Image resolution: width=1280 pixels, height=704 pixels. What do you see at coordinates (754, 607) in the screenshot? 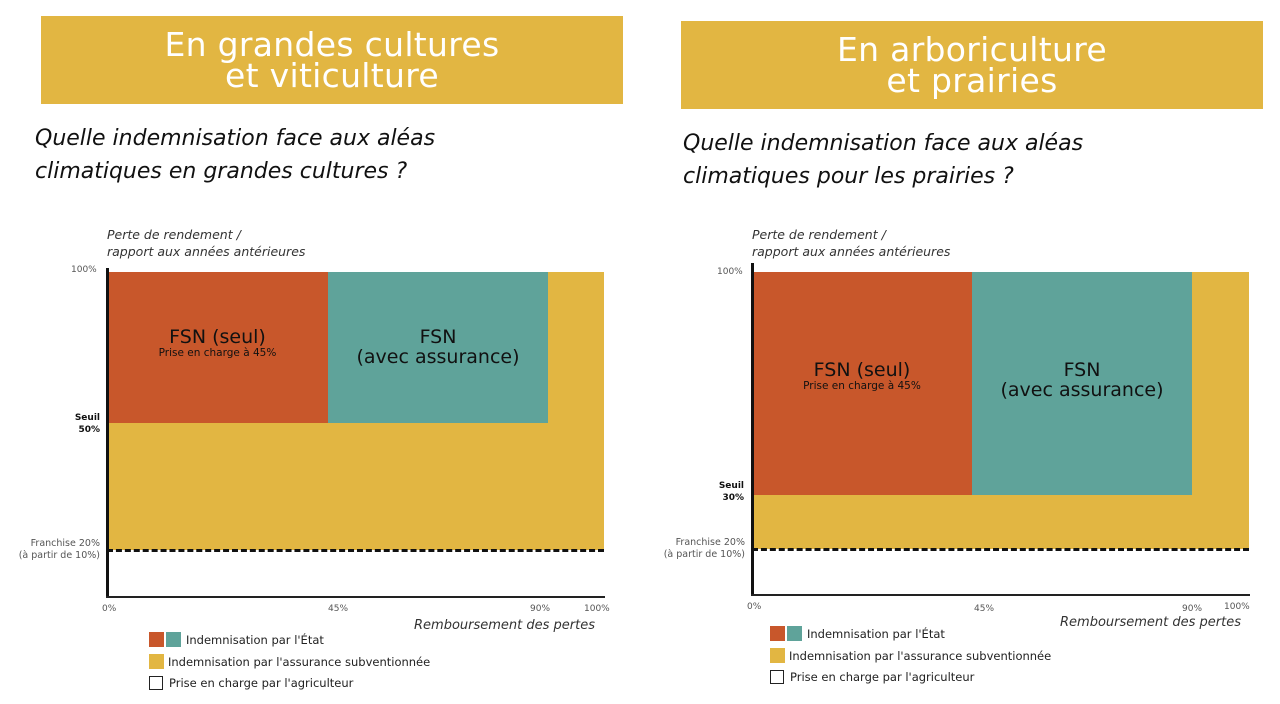
I see `right-x-tick-0: 0%` at bounding box center [754, 607].